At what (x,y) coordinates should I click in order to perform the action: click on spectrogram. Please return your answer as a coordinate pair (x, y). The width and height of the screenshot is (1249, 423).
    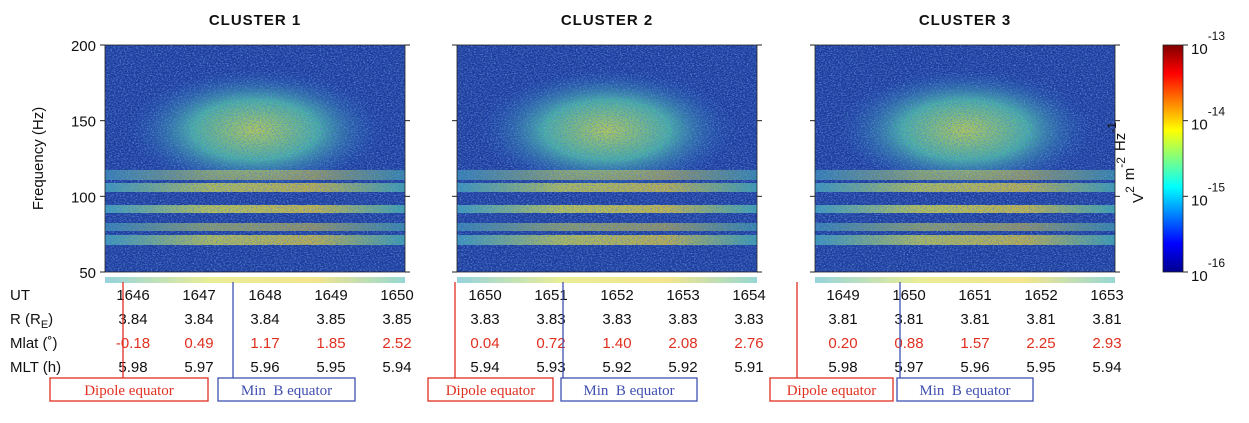
    Looking at the image, I should click on (965, 164).